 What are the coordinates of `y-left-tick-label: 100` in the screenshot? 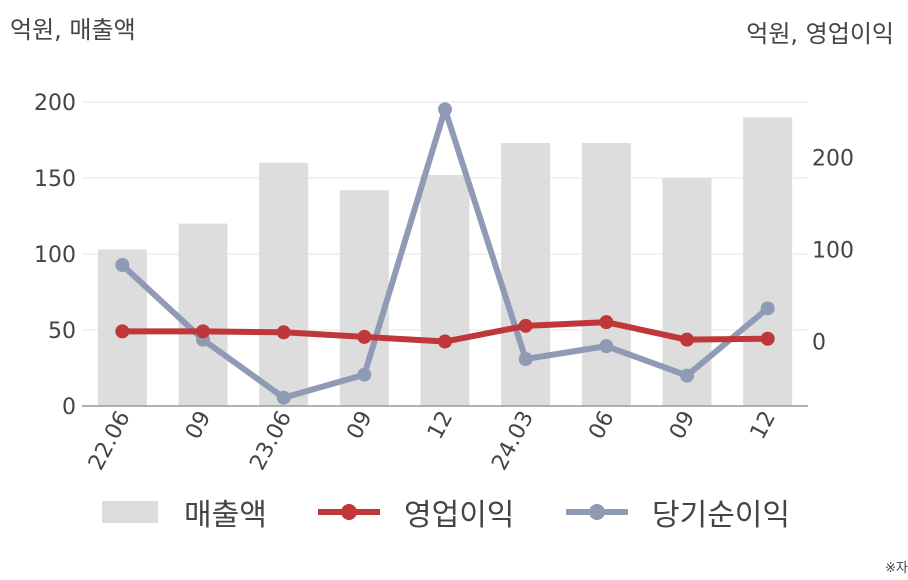 It's located at (55, 255).